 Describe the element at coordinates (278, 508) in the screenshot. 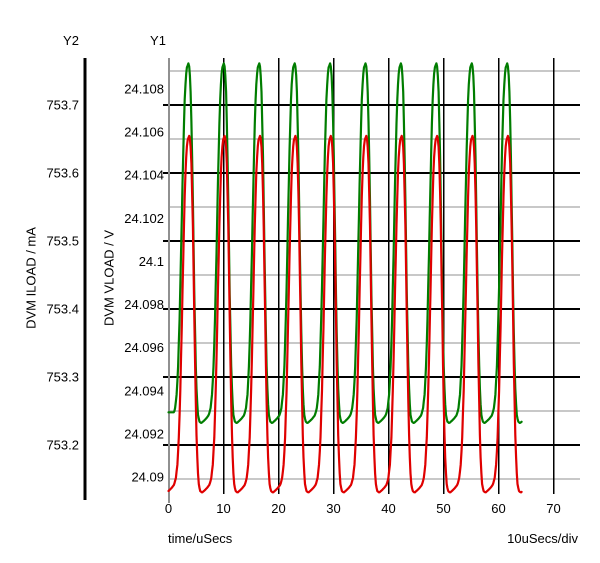

I see `x-tick-label: 20` at that location.